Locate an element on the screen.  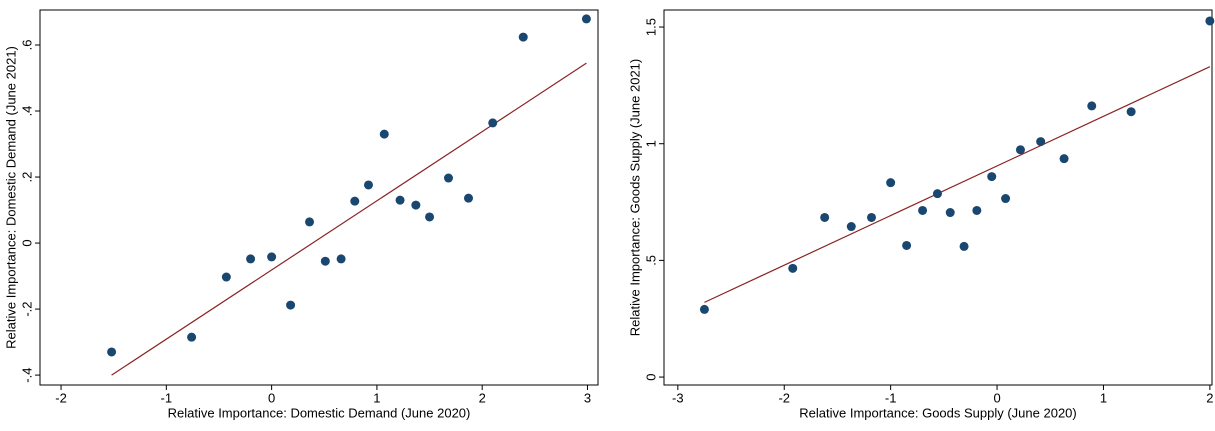
y-tick-label: -.2 is located at coordinates (26, 308).